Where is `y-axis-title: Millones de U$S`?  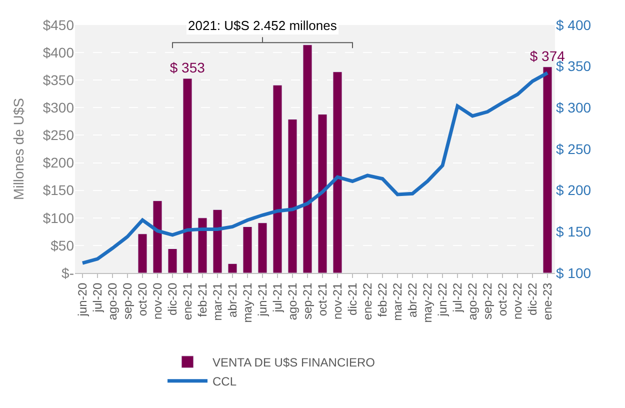
y-axis-title: Millones de U$S is located at coordinates (18, 149).